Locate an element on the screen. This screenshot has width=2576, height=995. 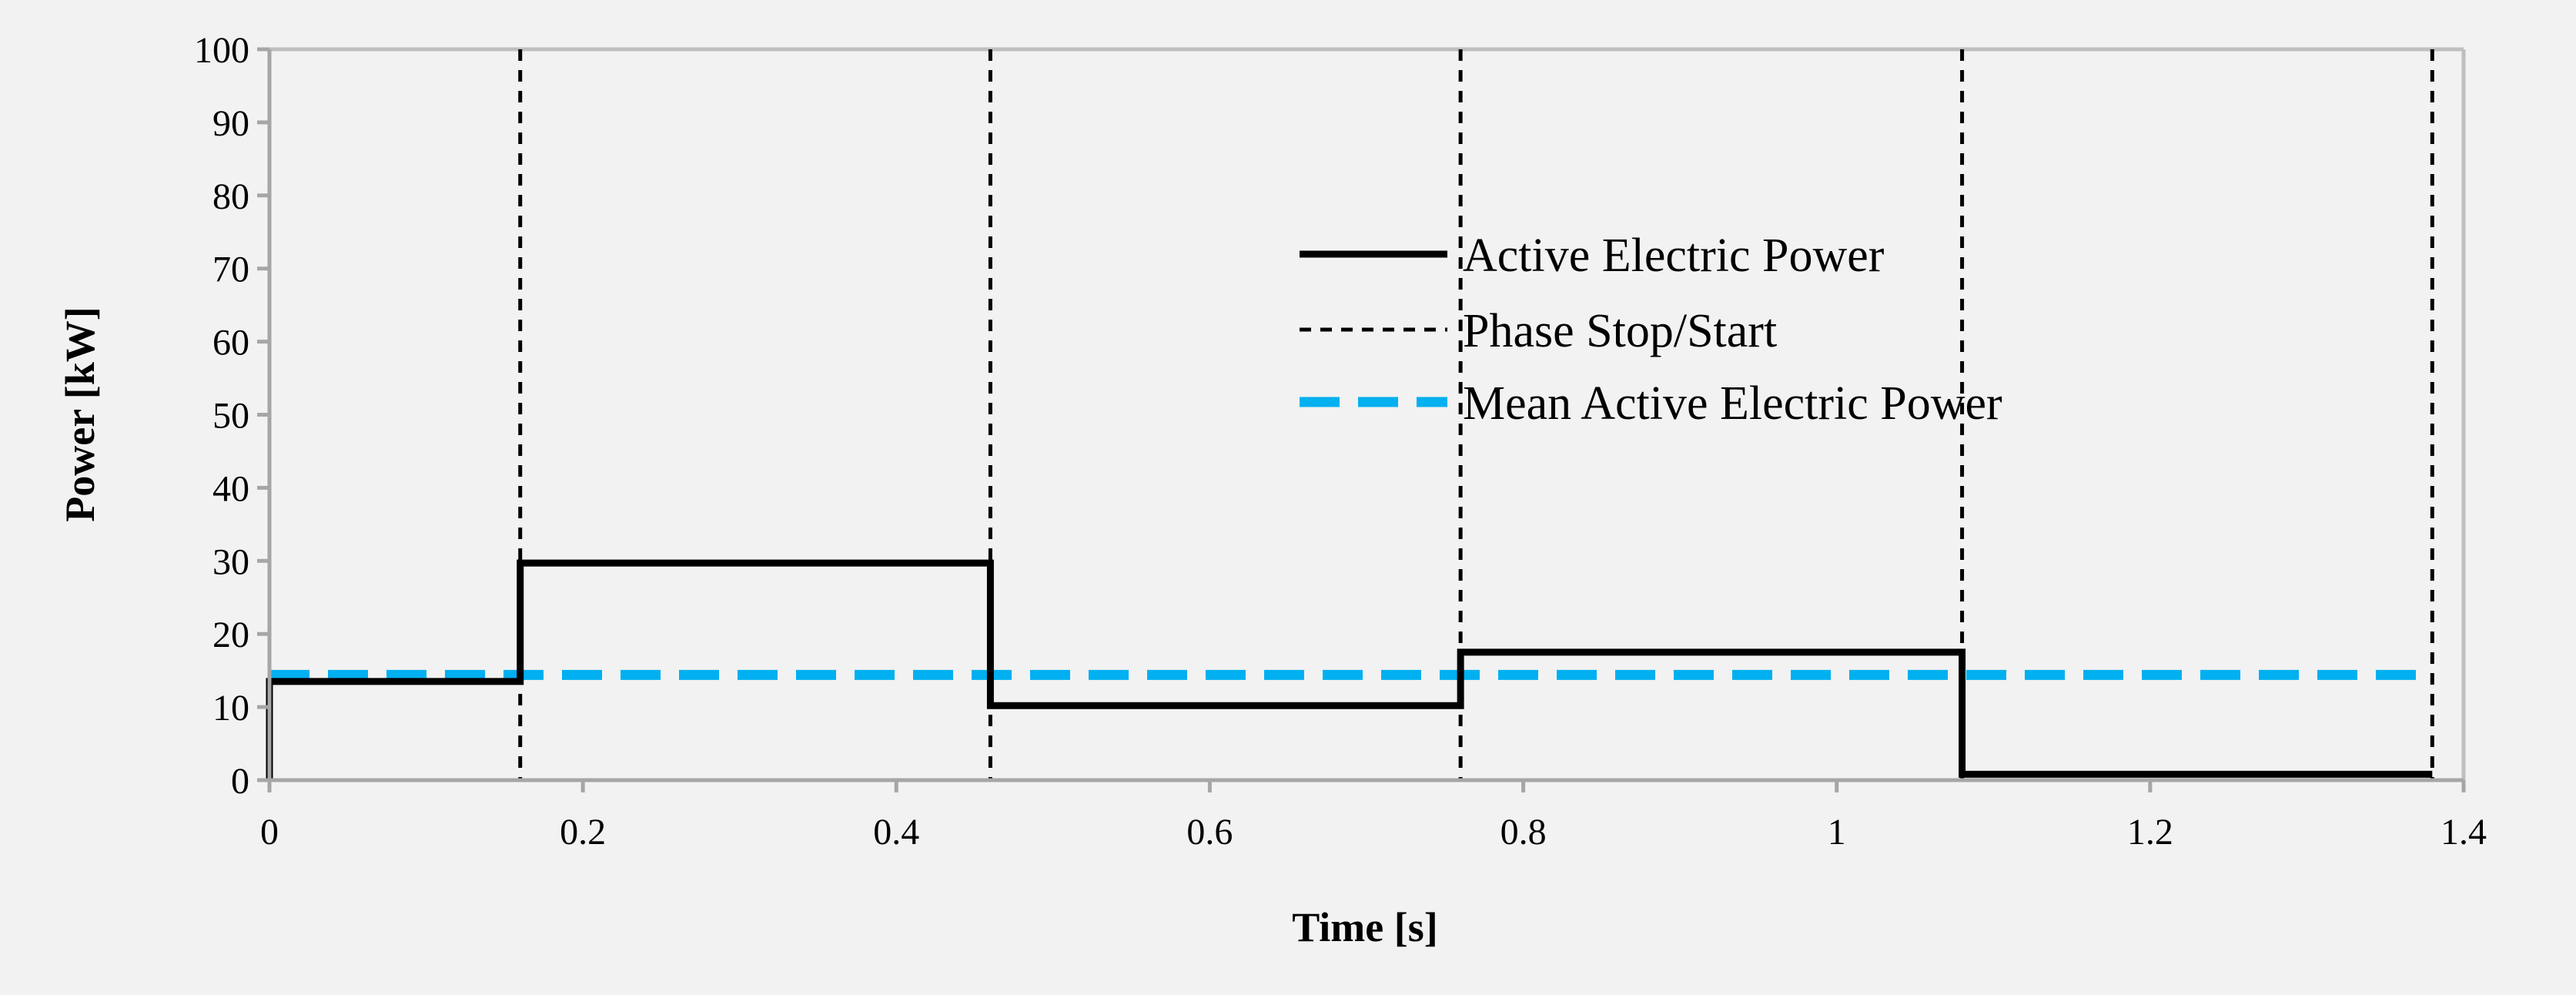
y-tick-label: 0 is located at coordinates (240, 781).